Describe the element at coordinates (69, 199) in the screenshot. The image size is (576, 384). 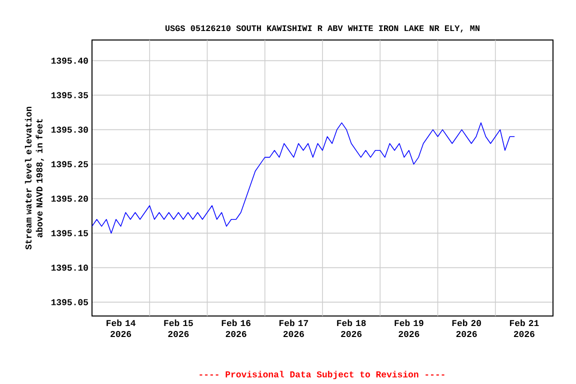
I see `y-tick-label: 1395.20` at that location.